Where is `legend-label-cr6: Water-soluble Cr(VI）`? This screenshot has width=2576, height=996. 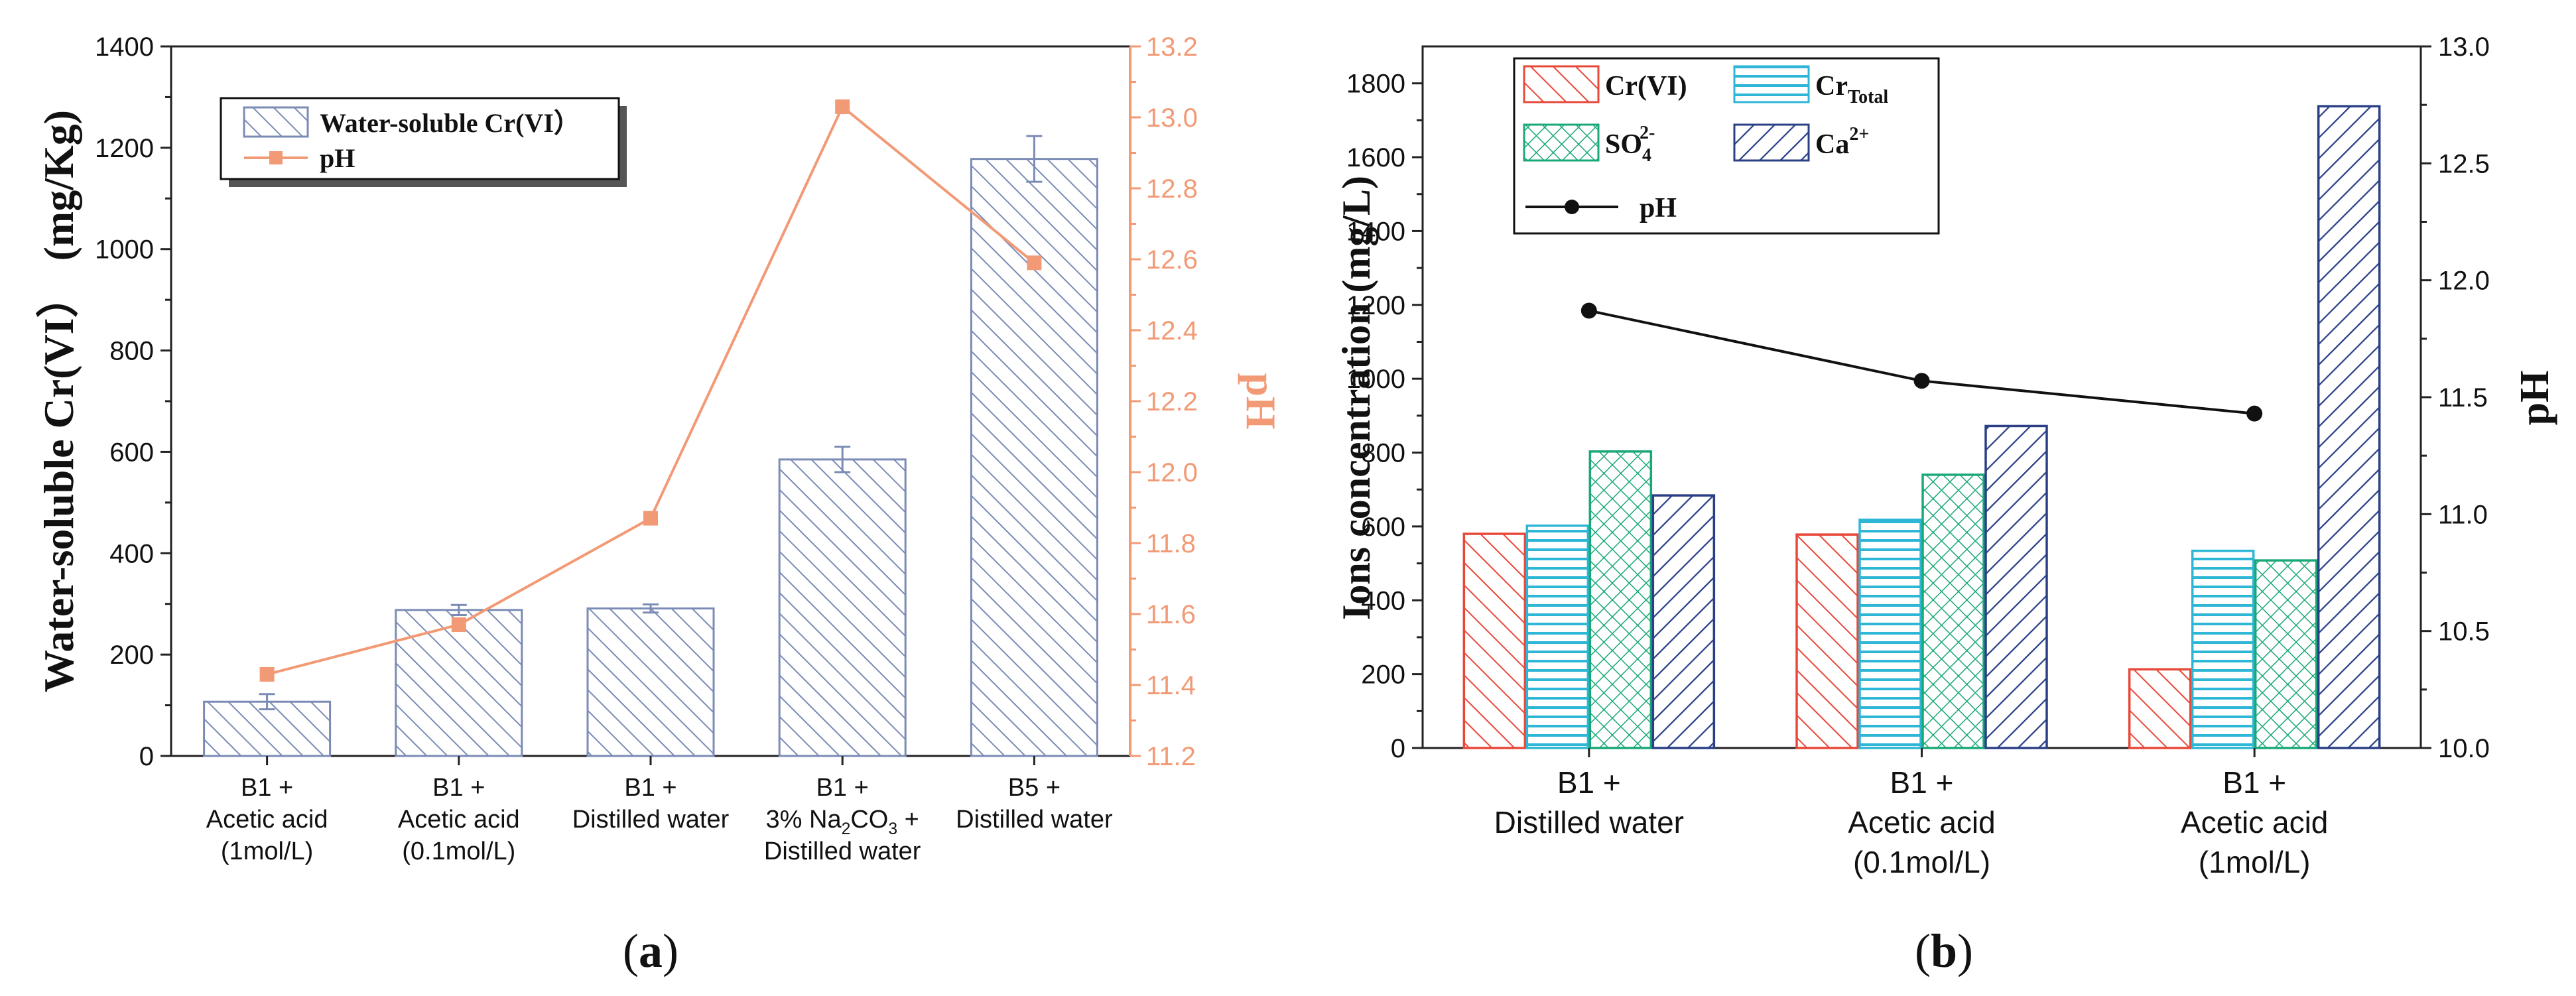 legend-label-cr6: Water-soluble Cr(VI） is located at coordinates (450, 123).